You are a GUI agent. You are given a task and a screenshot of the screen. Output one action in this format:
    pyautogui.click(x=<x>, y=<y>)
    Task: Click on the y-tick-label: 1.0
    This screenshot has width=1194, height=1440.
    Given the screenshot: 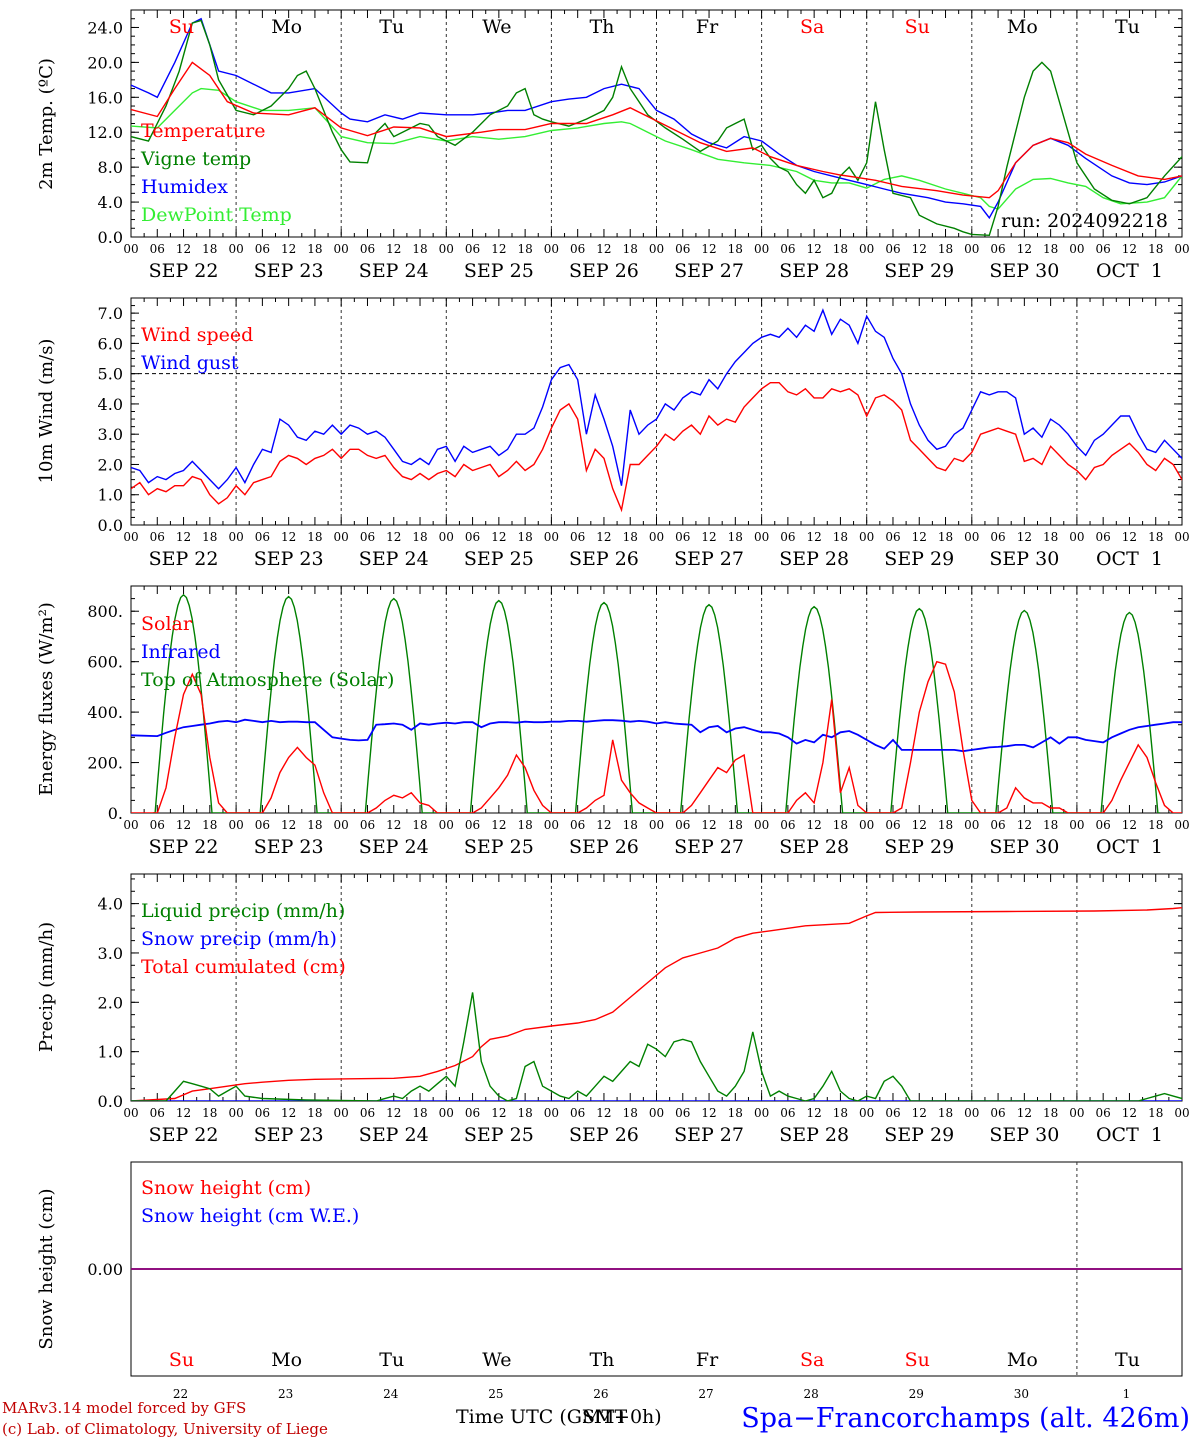 What is the action you would take?
    pyautogui.click(x=110, y=1052)
    